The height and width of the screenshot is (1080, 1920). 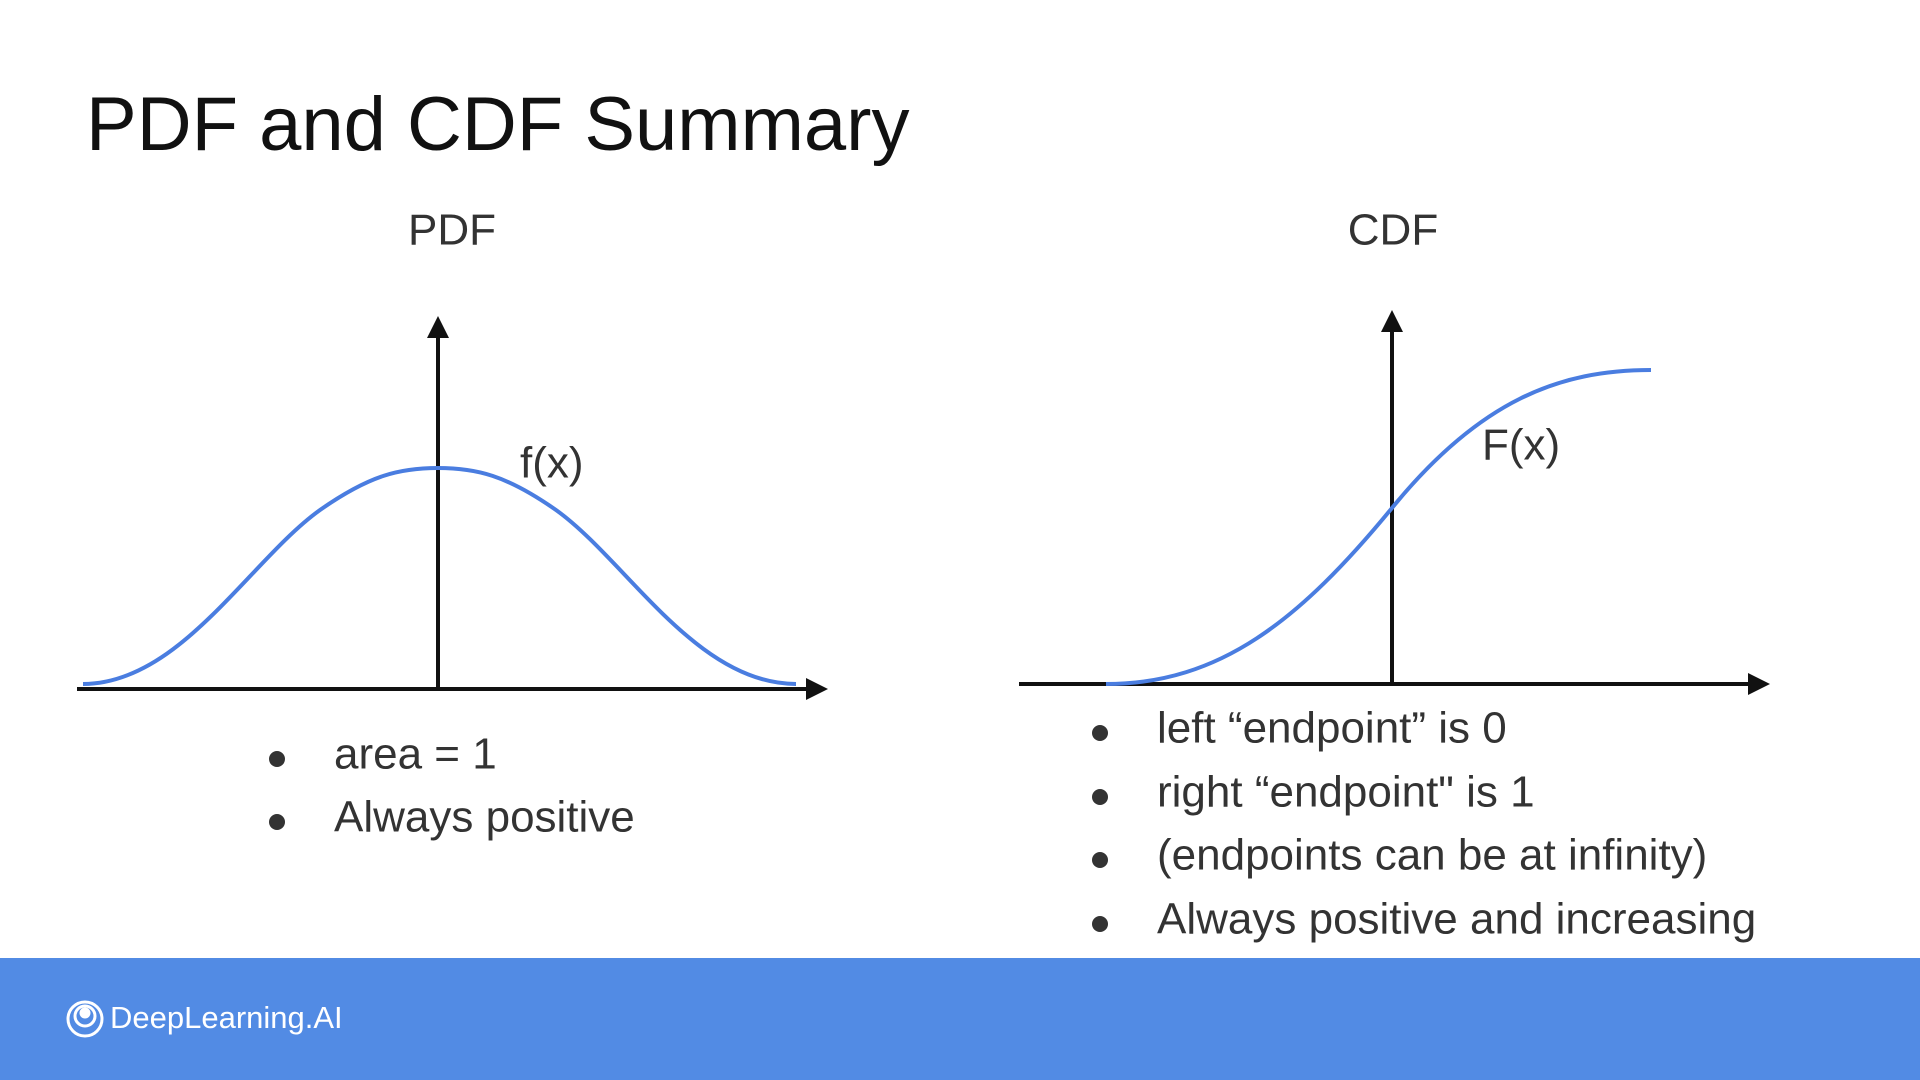 What do you see at coordinates (484, 817) in the screenshot?
I see `bullet-text: Always positive` at bounding box center [484, 817].